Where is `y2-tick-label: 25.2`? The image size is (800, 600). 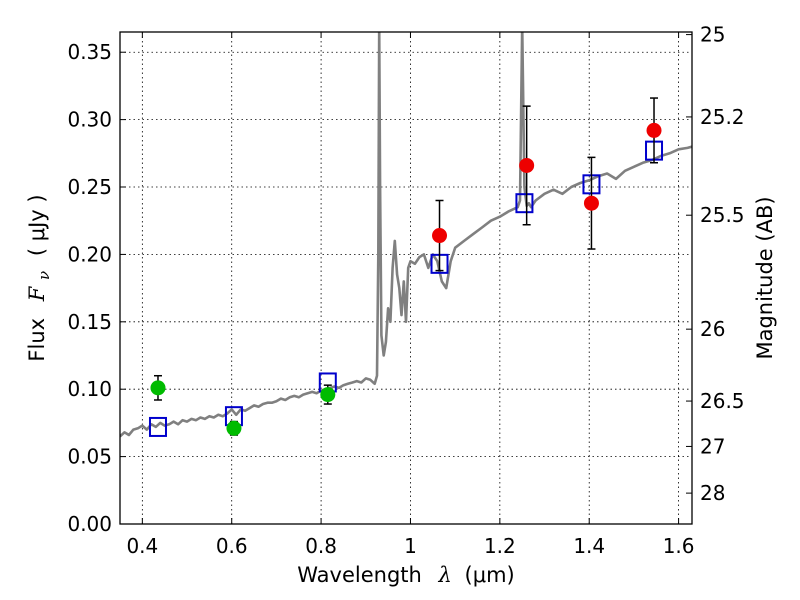 y2-tick-label: 25.2 is located at coordinates (722, 117).